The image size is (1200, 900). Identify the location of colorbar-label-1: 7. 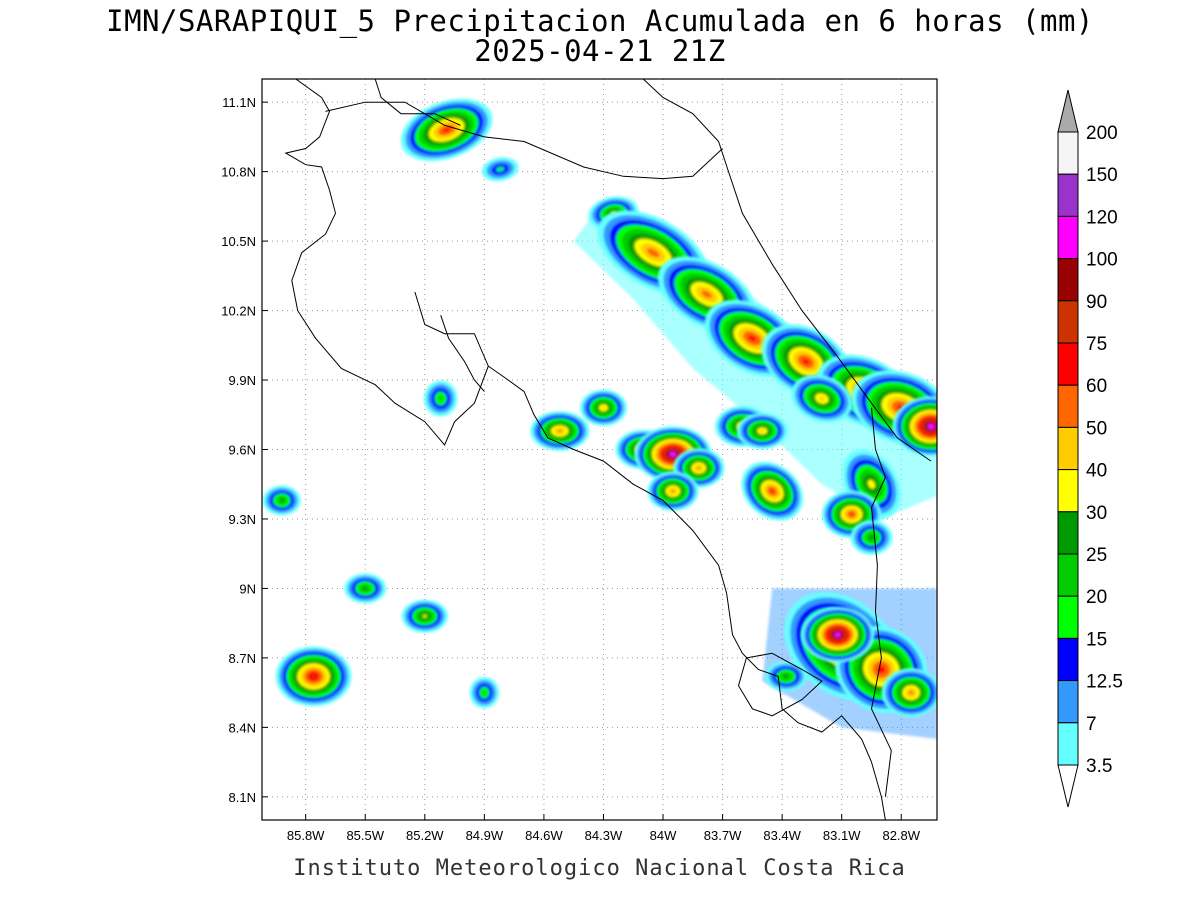
(1091, 724).